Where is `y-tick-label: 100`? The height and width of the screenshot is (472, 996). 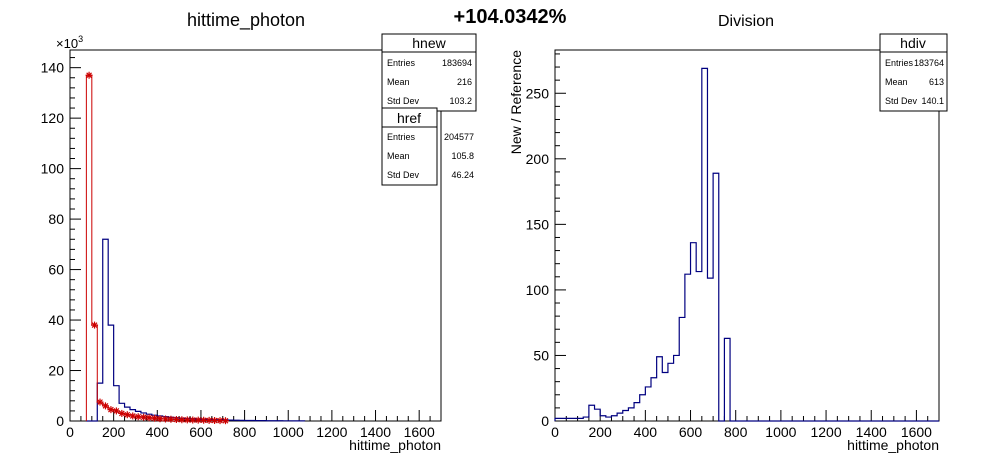
y-tick-label: 100 is located at coordinates (53, 169).